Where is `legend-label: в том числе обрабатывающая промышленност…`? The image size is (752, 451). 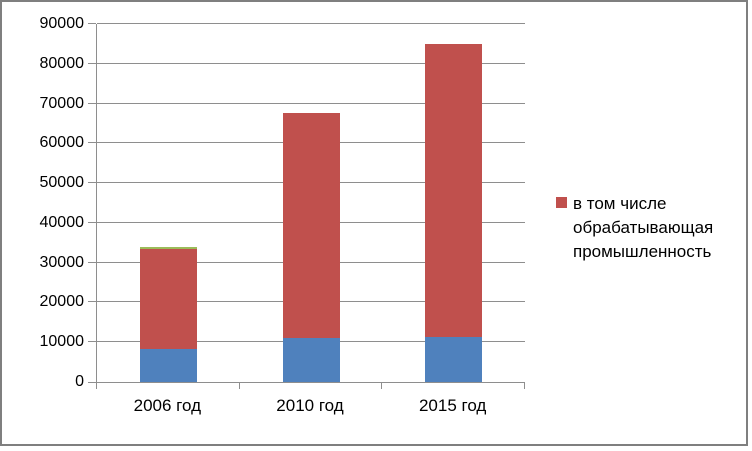
legend-label: в том числе обрабатывающая промышленност… is located at coordinates (643, 227).